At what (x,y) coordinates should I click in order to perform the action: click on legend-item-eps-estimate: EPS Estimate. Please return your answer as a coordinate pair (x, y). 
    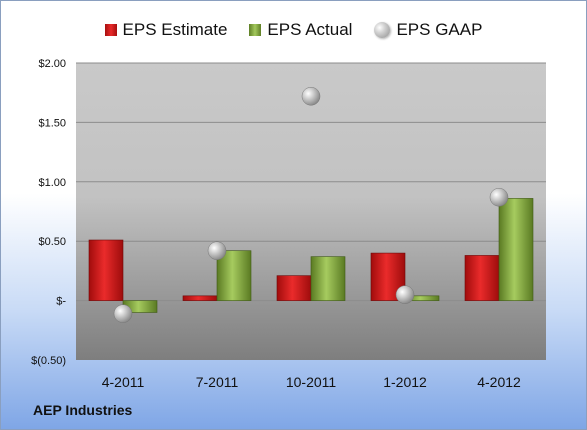
    Looking at the image, I should click on (166, 30).